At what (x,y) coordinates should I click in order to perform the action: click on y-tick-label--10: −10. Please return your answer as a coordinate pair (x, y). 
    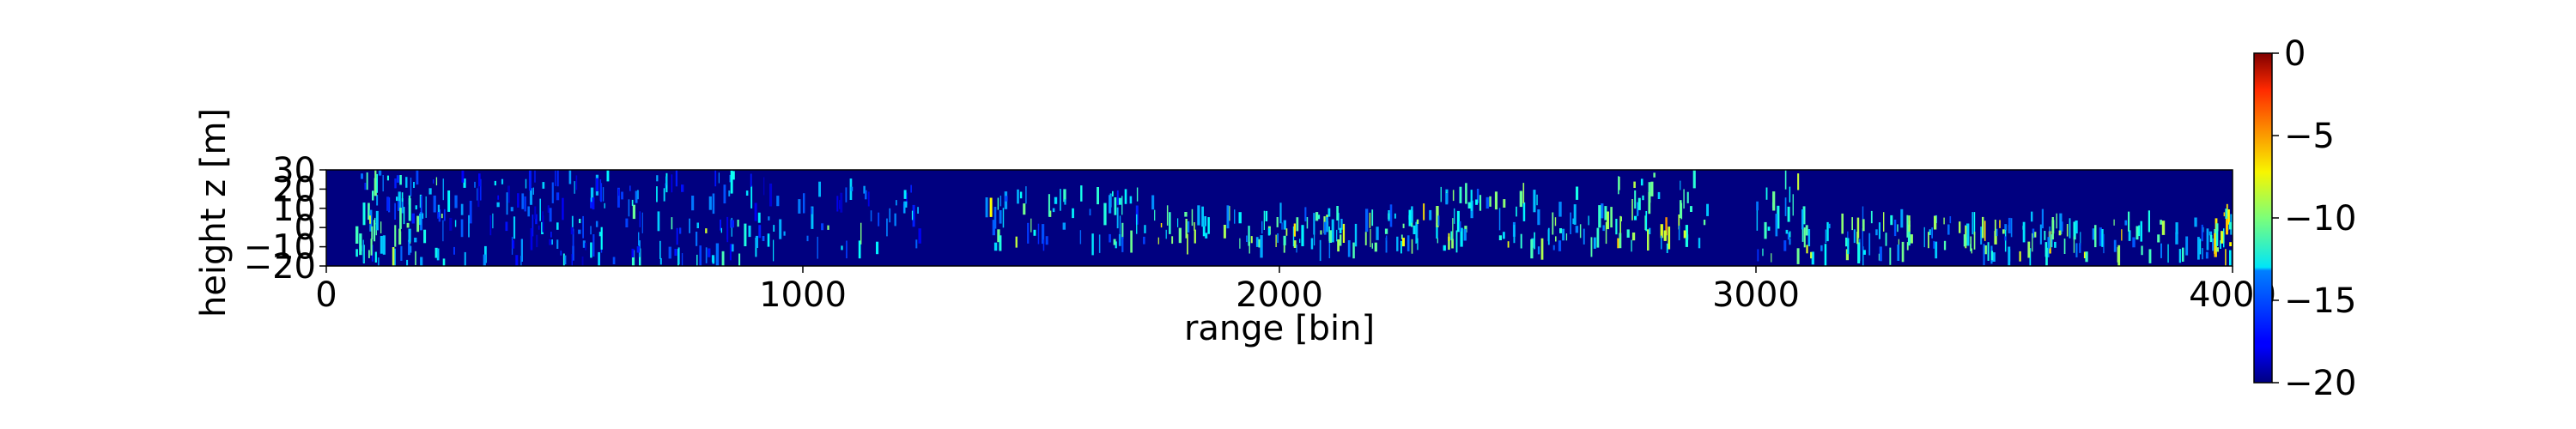
    Looking at the image, I should click on (280, 248).